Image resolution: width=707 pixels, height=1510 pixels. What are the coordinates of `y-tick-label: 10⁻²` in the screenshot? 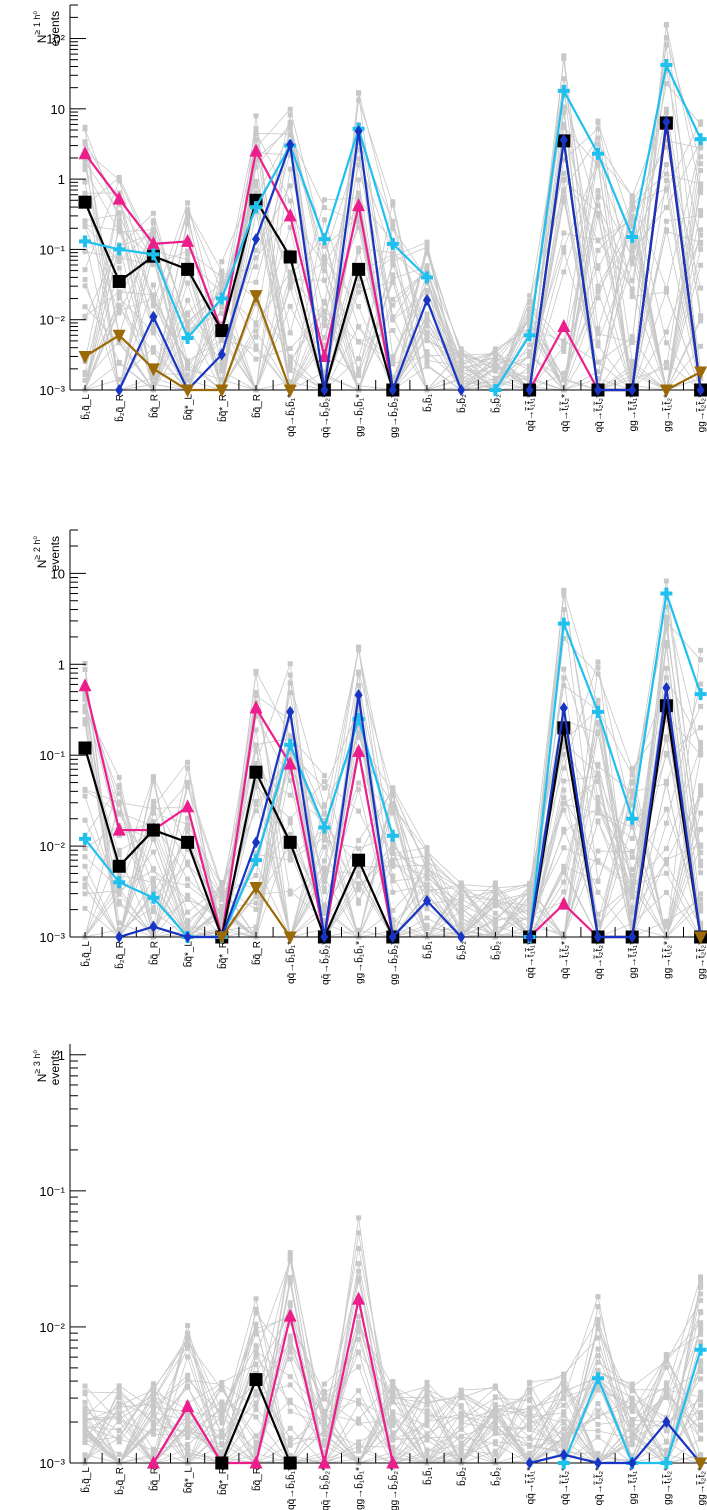 It's located at (52, 320).